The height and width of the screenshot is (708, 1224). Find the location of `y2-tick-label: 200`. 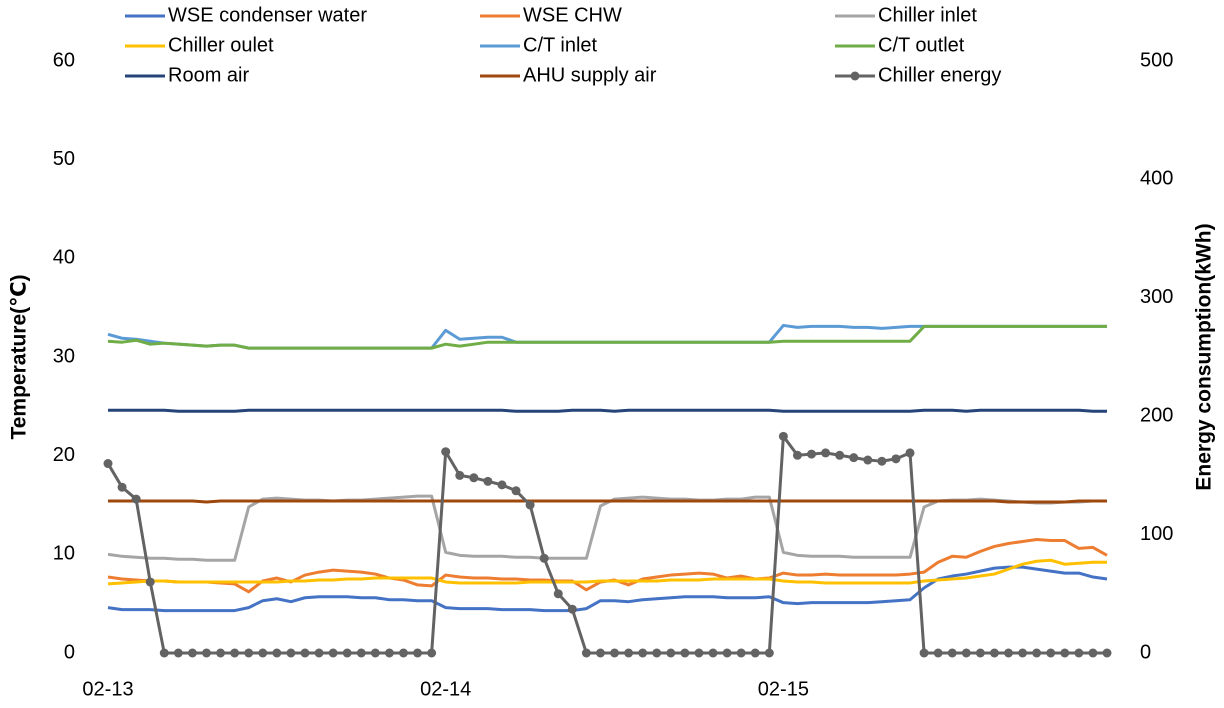

y2-tick-label: 200 is located at coordinates (1156, 415).